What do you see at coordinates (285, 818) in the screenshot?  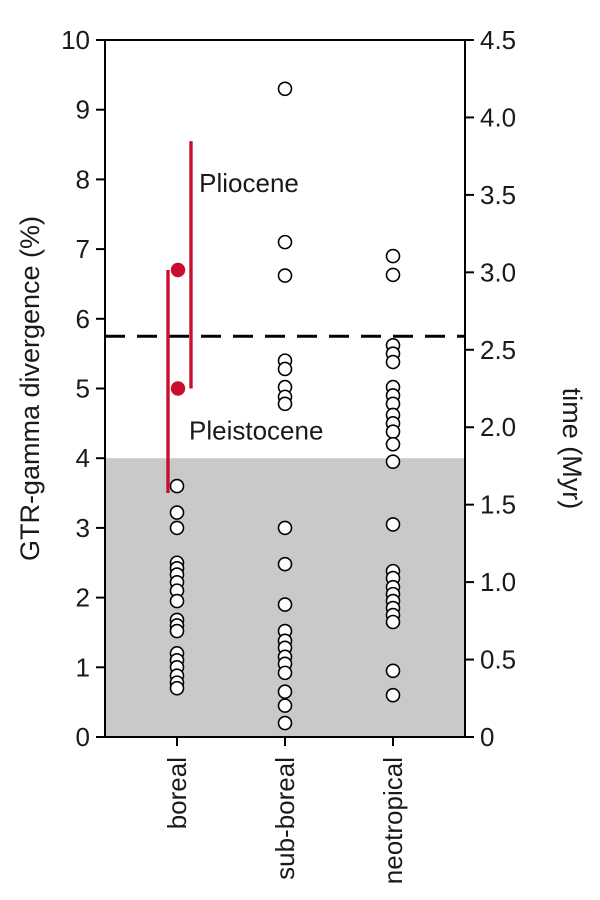 I see `x-category-label: sub-boreal` at bounding box center [285, 818].